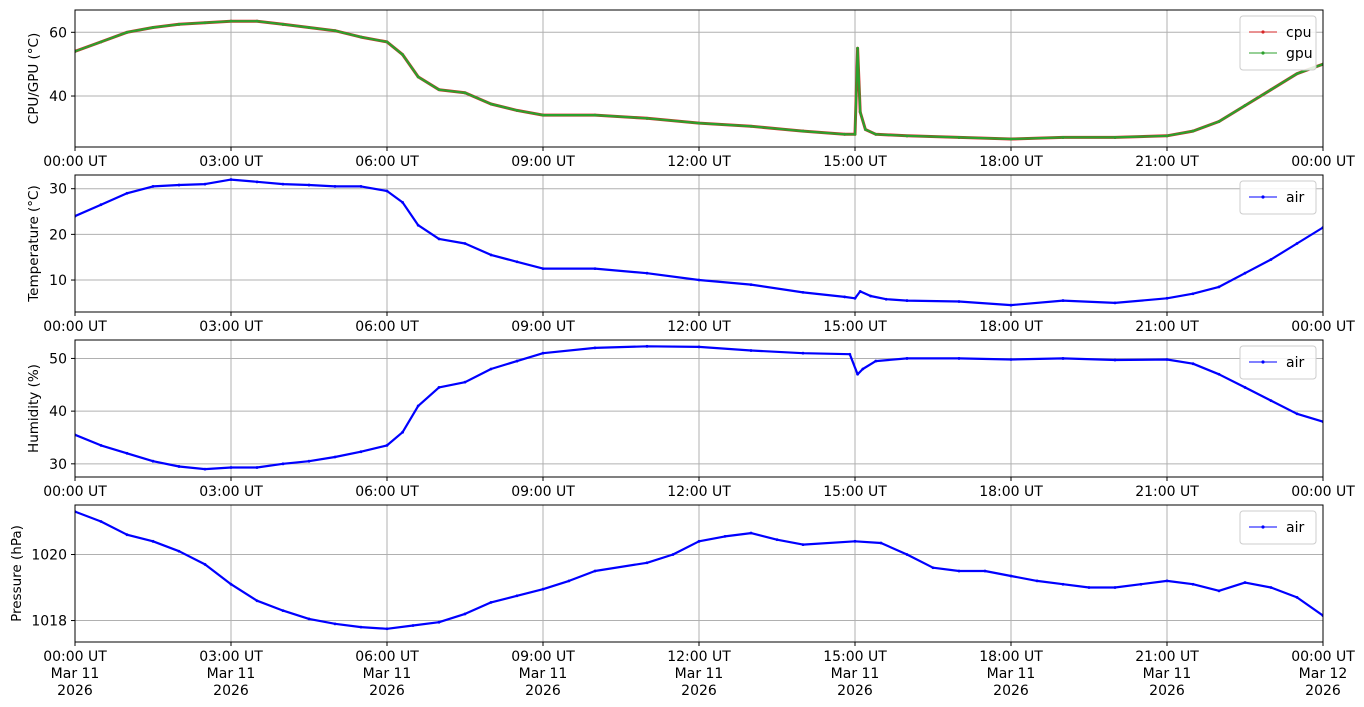 The width and height of the screenshot is (1364, 707). What do you see at coordinates (49, 622) in the screenshot?
I see `y-tick-label: 1018` at bounding box center [49, 622].